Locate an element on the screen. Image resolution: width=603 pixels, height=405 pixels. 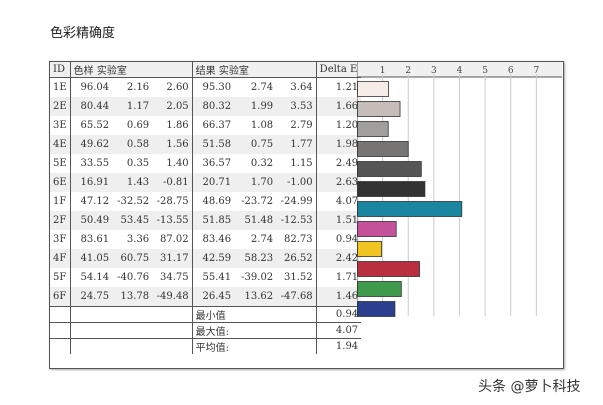
lab-value: 0.69 is located at coordinates (138, 125).